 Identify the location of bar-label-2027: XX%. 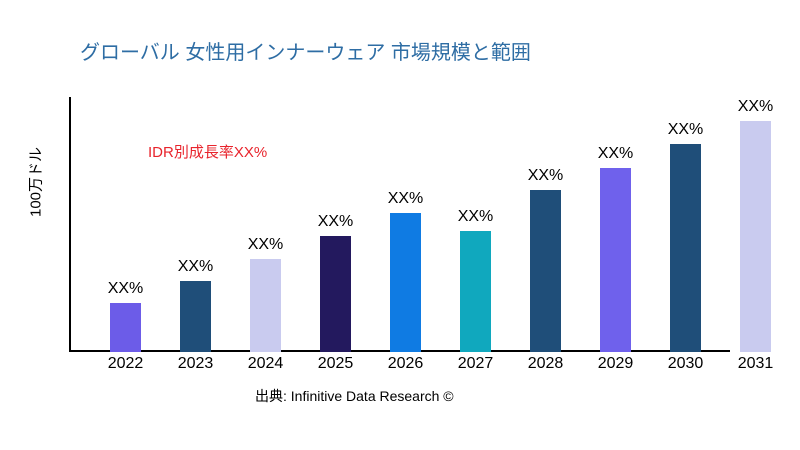
(475, 216).